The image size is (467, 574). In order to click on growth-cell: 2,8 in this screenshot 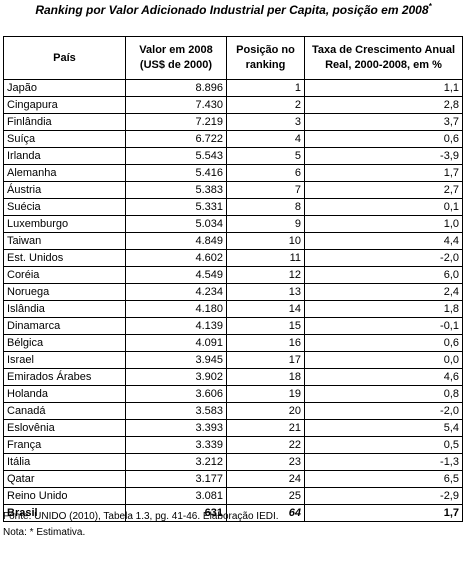, I will do `click(383, 105)`.